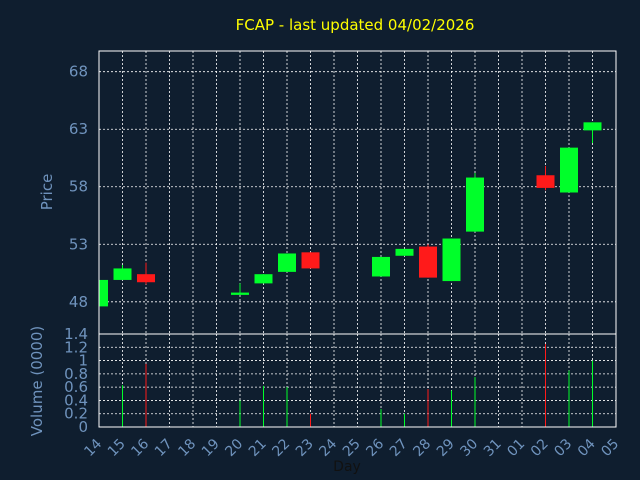 The image size is (640, 480). What do you see at coordinates (540, 448) in the screenshot?
I see `x-tick-label: 02` at bounding box center [540, 448].